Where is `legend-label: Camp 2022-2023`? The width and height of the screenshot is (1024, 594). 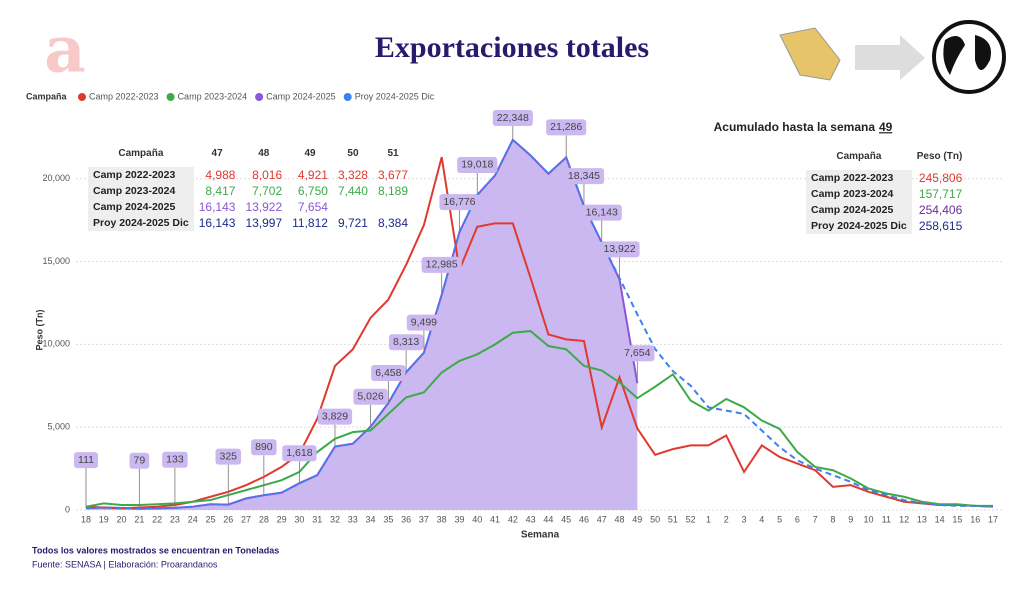
legend-label: Camp 2022-2023 is located at coordinates (124, 96).